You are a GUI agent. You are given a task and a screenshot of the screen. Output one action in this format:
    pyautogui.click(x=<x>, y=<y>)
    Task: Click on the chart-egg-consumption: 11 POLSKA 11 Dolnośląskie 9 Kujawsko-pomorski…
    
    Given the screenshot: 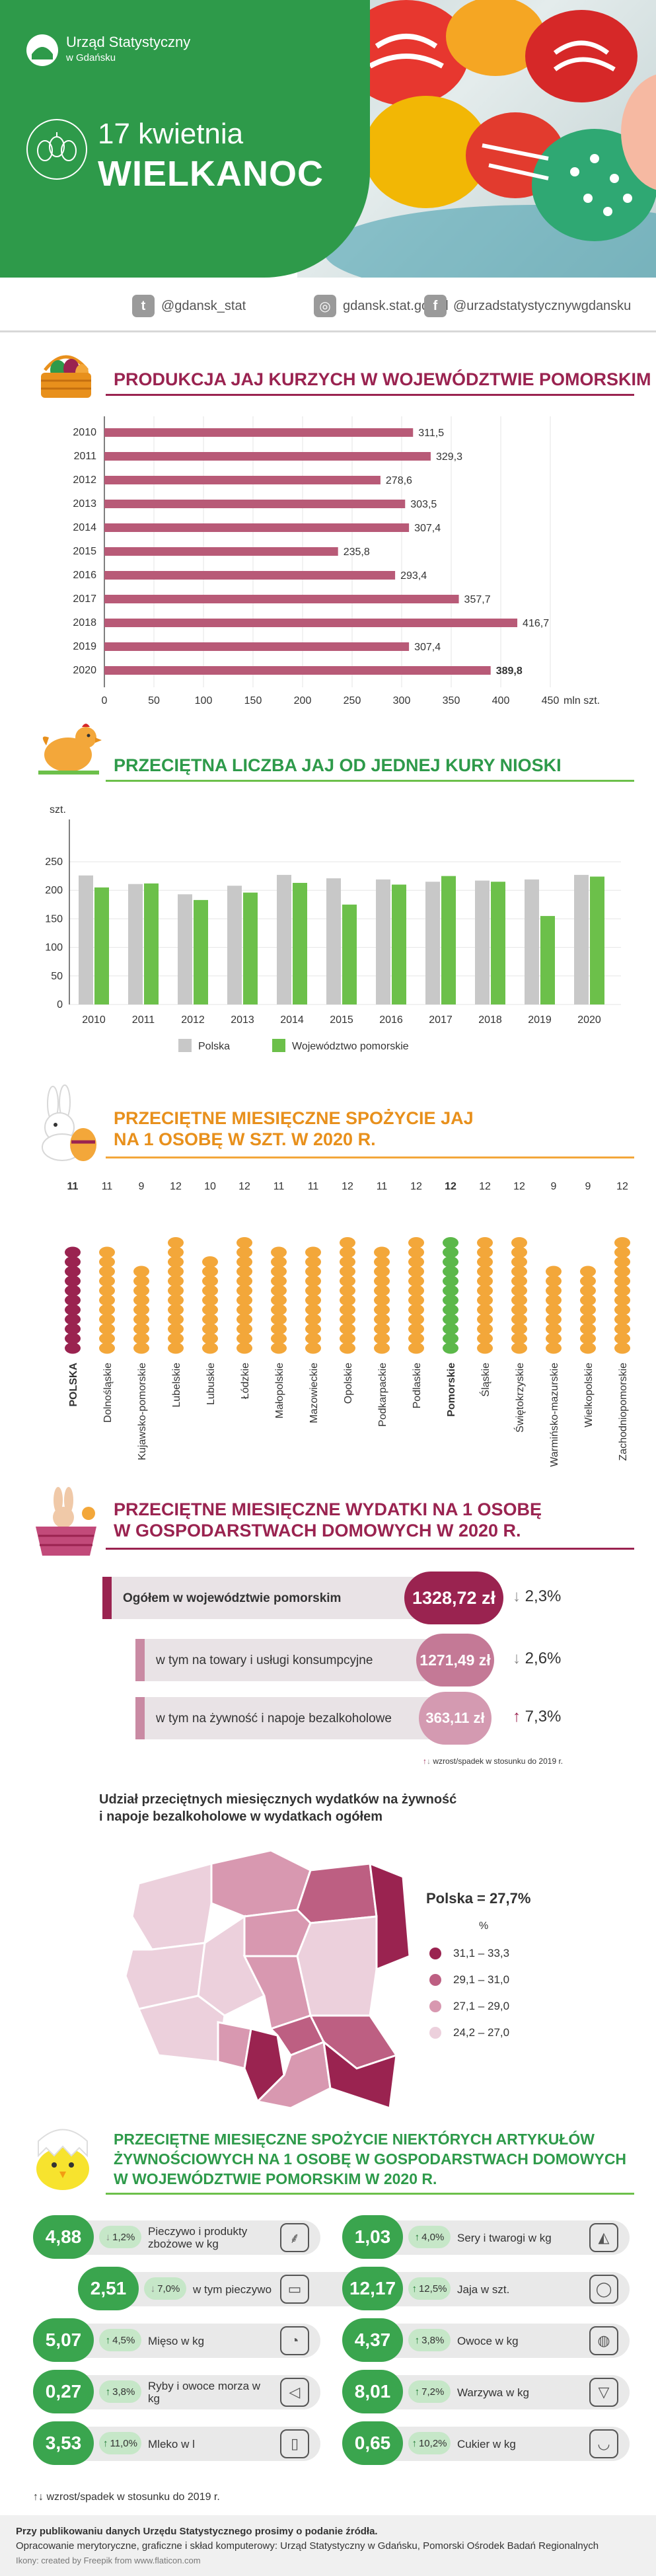 What is the action you would take?
    pyautogui.click(x=347, y=1324)
    